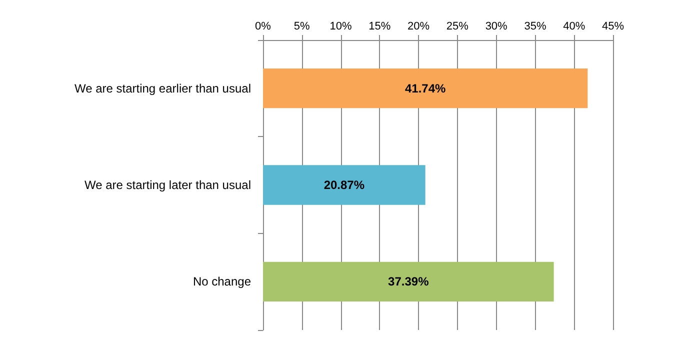 This screenshot has width=687, height=345. I want to click on y-tick-label: We are starting later than usual, so click(167, 185).